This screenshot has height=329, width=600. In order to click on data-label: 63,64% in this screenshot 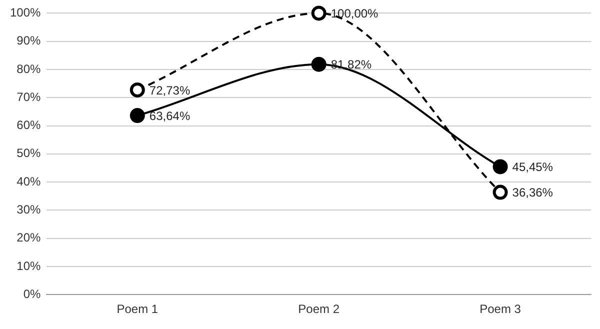, I will do `click(169, 115)`.